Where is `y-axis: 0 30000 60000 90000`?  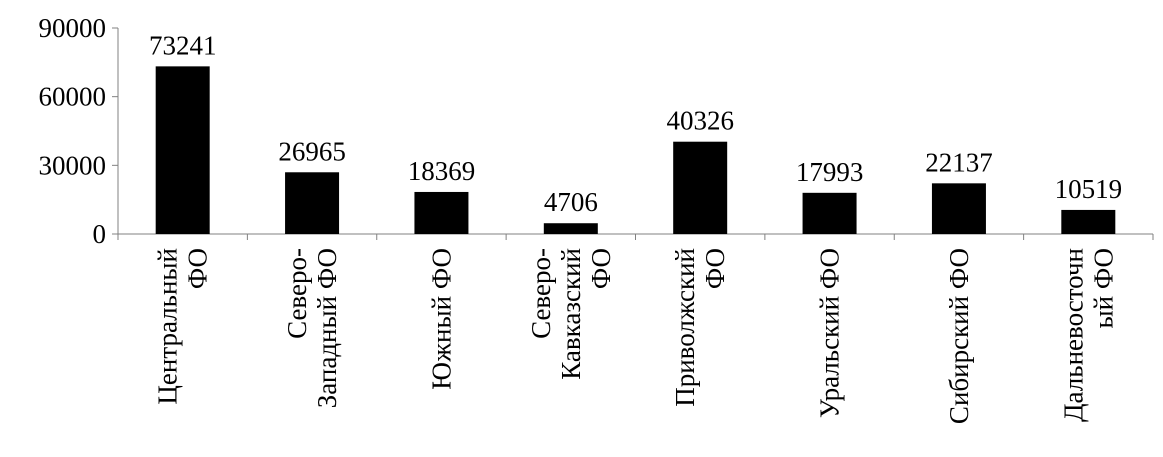
y-axis: 0 30000 60000 90000 is located at coordinates (79, 131).